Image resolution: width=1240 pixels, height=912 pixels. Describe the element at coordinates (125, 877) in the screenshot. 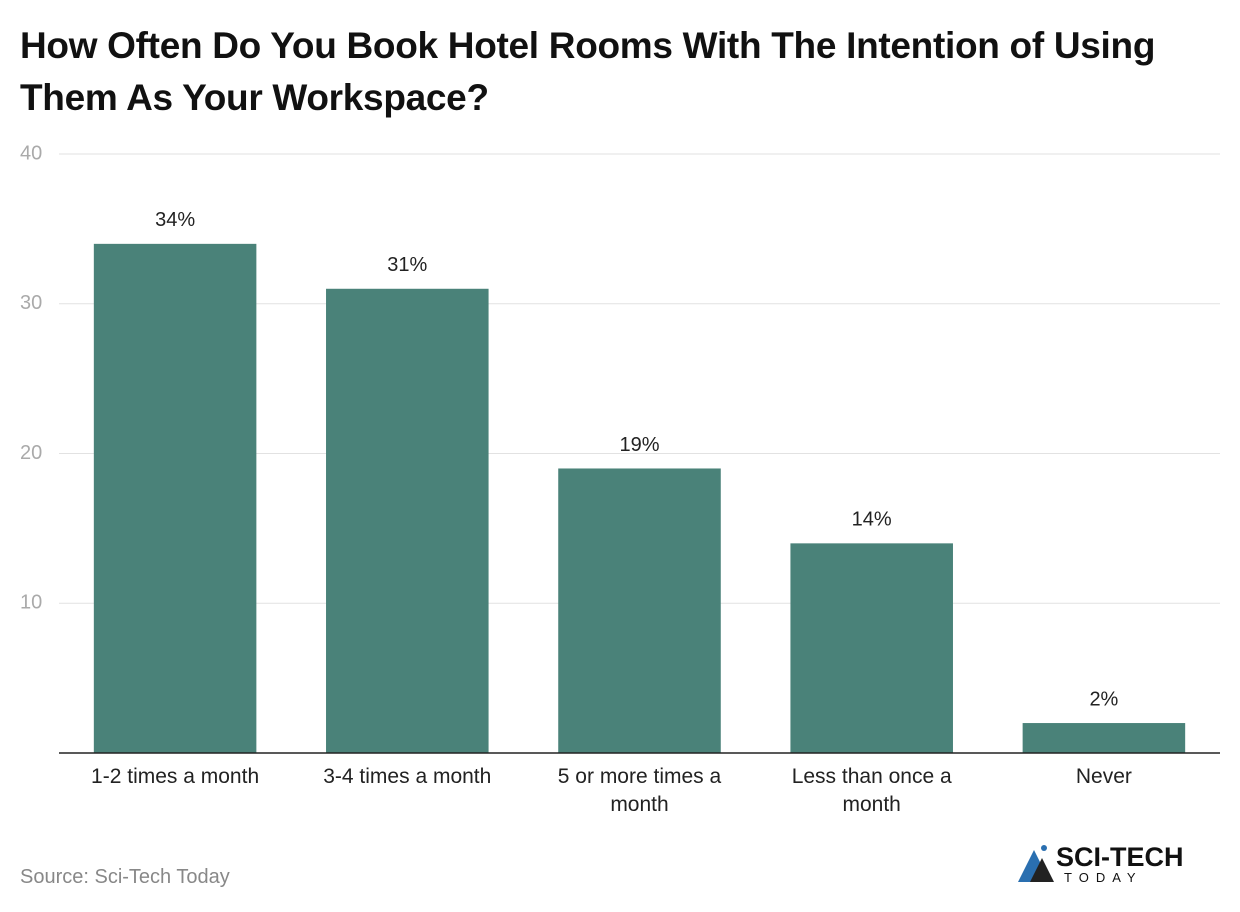

I see `source: Source: Sci-Tech Today` at that location.